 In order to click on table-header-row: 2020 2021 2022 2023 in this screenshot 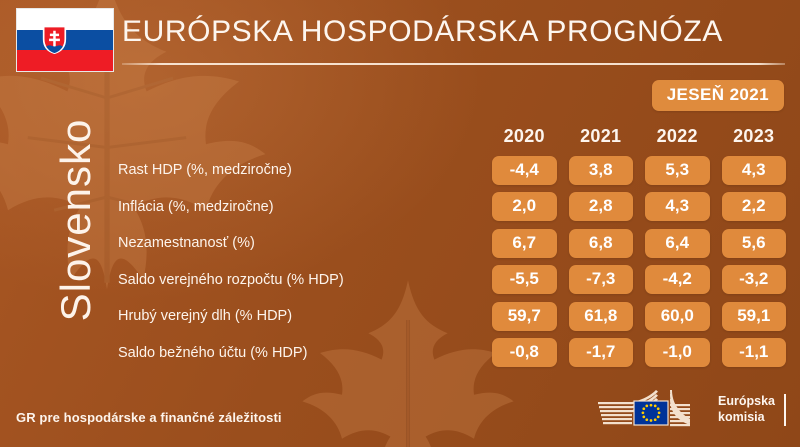, I will do `click(452, 136)`.